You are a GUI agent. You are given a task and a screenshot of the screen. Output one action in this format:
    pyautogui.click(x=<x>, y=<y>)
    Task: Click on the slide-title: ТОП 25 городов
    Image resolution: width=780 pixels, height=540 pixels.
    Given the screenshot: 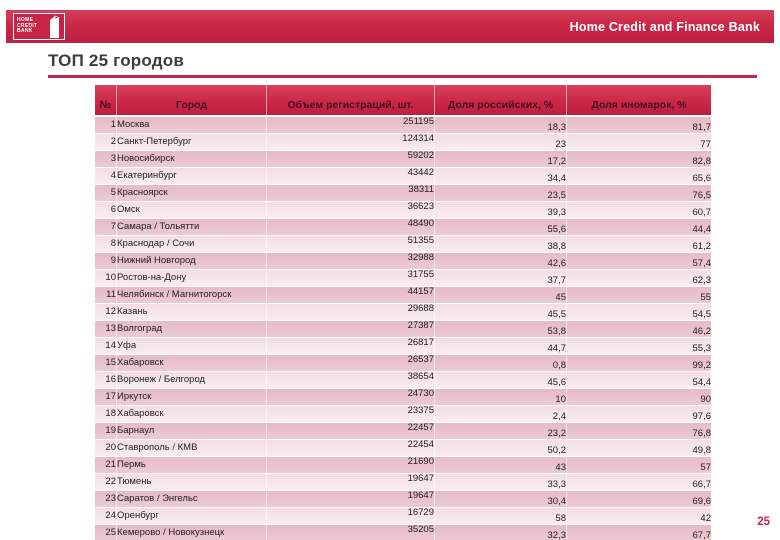 What is the action you would take?
    pyautogui.click(x=116, y=60)
    